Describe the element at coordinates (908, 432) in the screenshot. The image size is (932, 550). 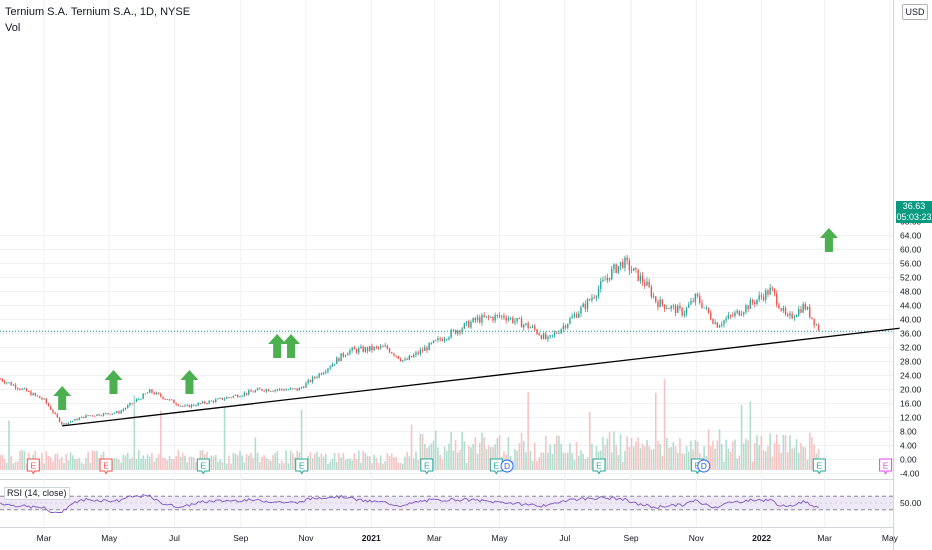
I see `y-tick-label: 8.00` at that location.